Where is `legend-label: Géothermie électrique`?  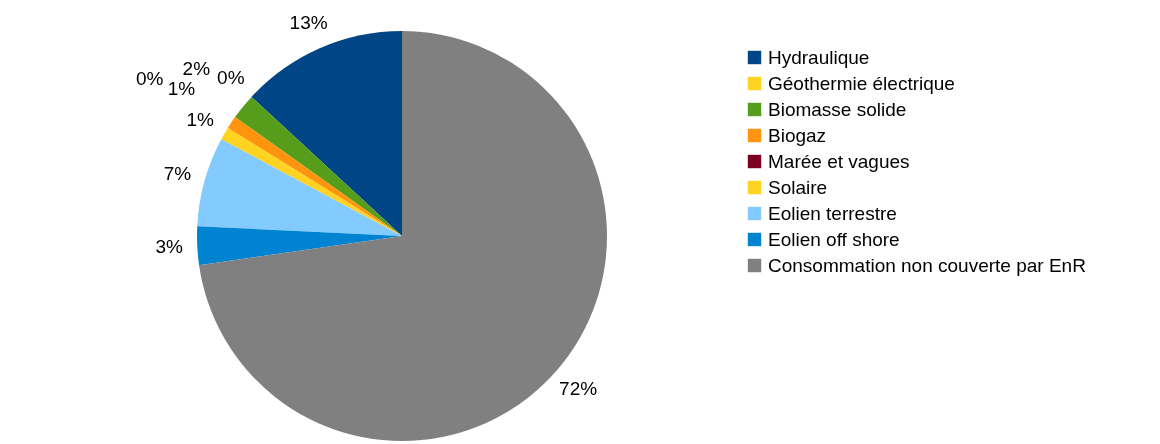 legend-label: Géothermie électrique is located at coordinates (861, 83).